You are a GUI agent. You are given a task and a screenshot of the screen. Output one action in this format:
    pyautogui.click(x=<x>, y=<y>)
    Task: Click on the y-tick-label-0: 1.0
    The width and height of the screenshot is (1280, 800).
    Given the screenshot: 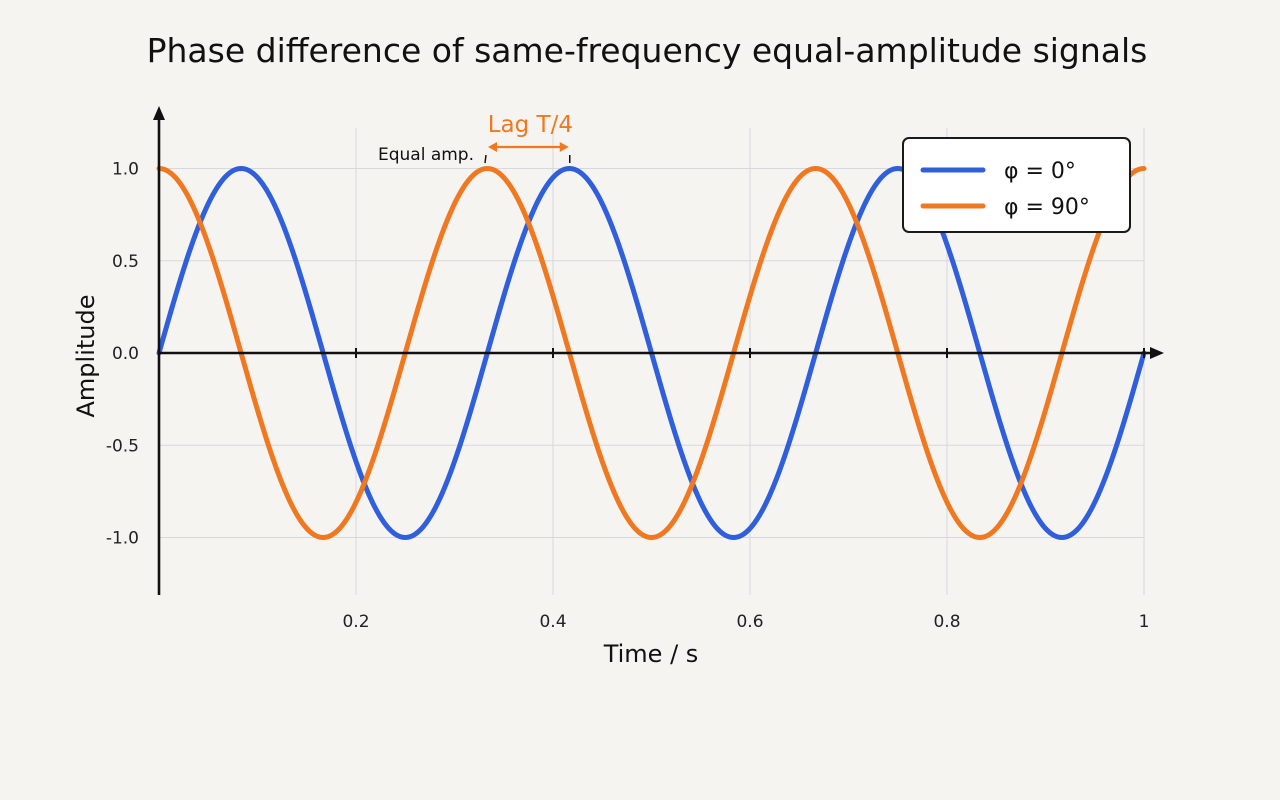 What is the action you would take?
    pyautogui.click(x=125, y=170)
    